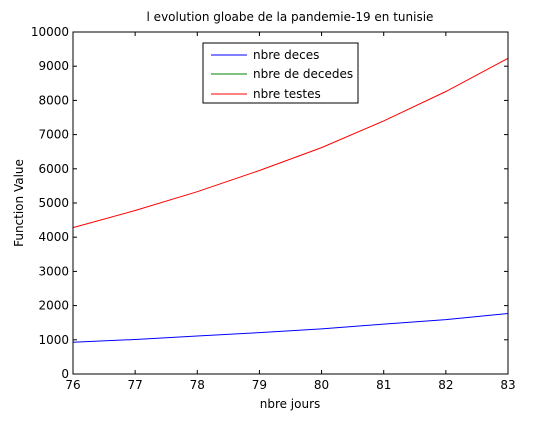 The height and width of the screenshot is (424, 560). Describe the element at coordinates (53, 203) in the screenshot. I see `y-tick-label: 5000` at that location.